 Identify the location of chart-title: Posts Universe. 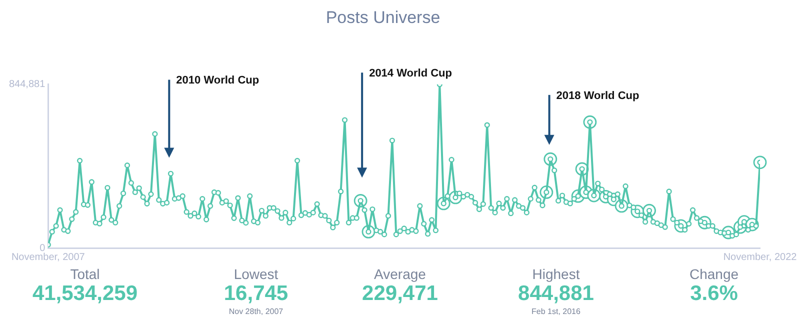
(383, 17).